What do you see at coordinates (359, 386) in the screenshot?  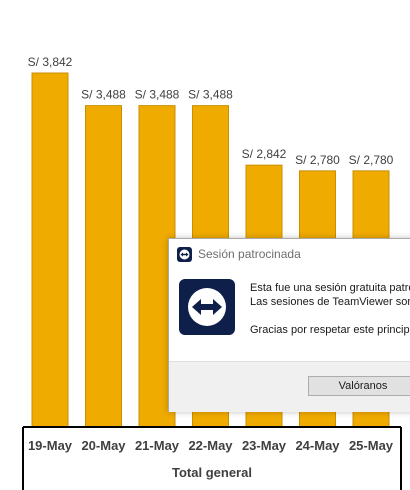 I see `rate-us-button: Valóranos` at bounding box center [359, 386].